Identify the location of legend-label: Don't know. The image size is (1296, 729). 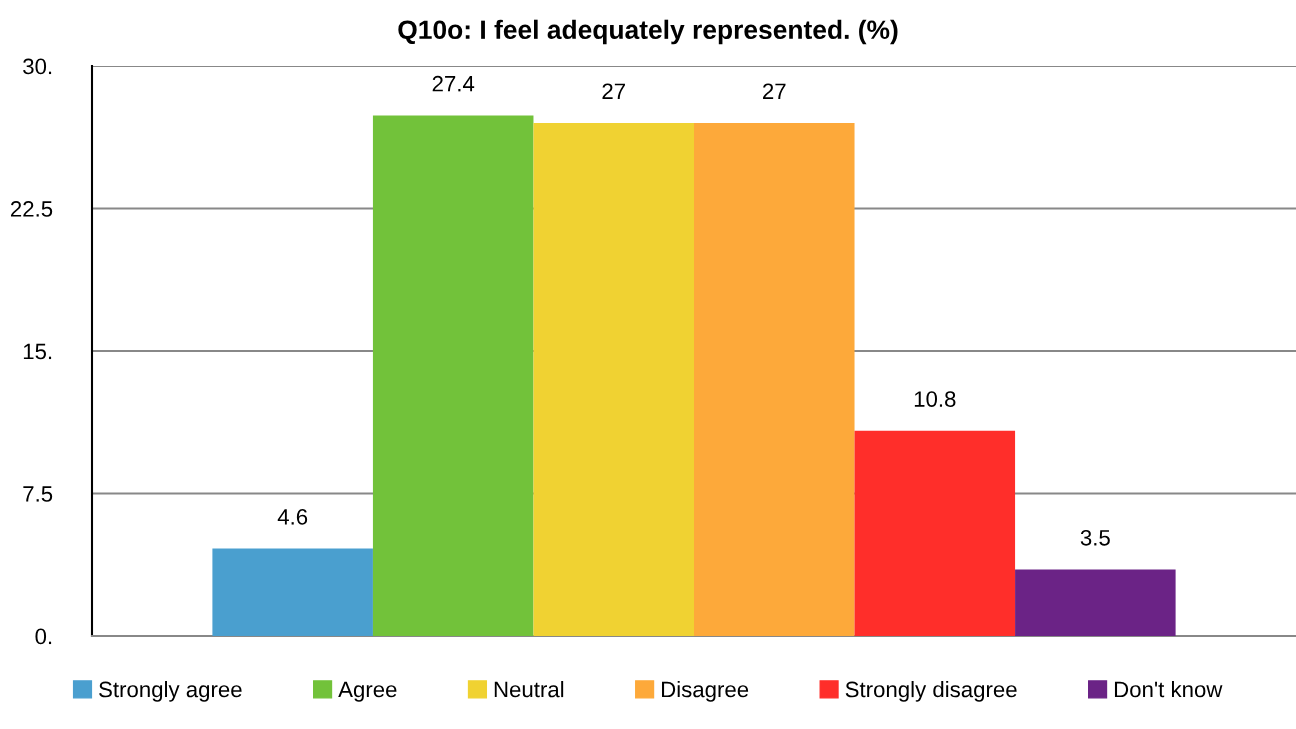
(1168, 689).